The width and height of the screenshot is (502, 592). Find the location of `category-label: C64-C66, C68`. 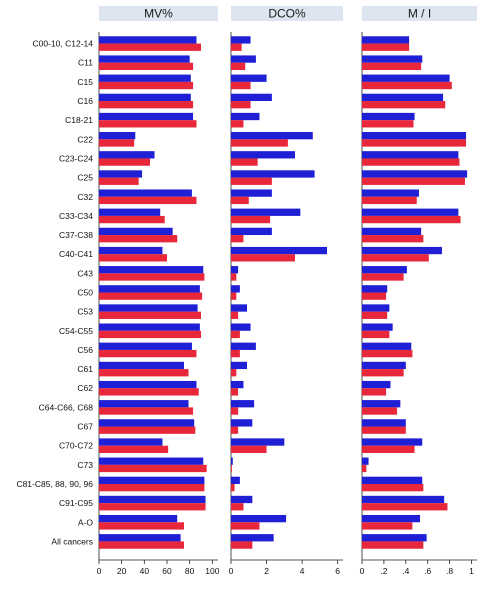

category-label: C64-C66, C68 is located at coordinates (66, 407).